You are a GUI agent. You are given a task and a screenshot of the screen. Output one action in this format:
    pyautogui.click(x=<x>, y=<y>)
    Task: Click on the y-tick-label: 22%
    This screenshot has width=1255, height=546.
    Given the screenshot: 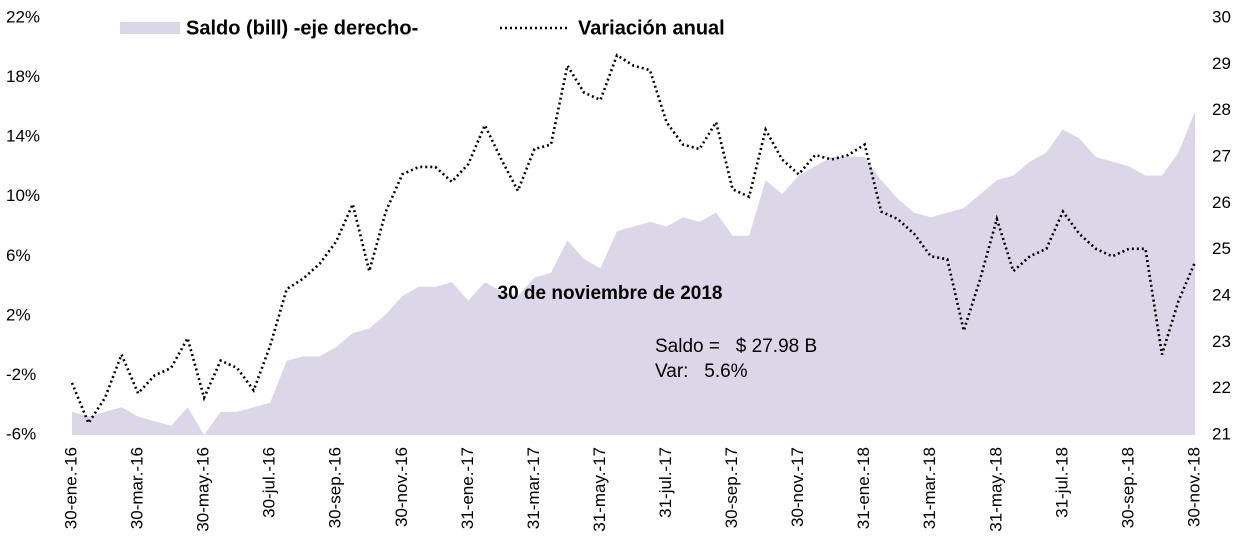 What is the action you would take?
    pyautogui.click(x=23, y=16)
    